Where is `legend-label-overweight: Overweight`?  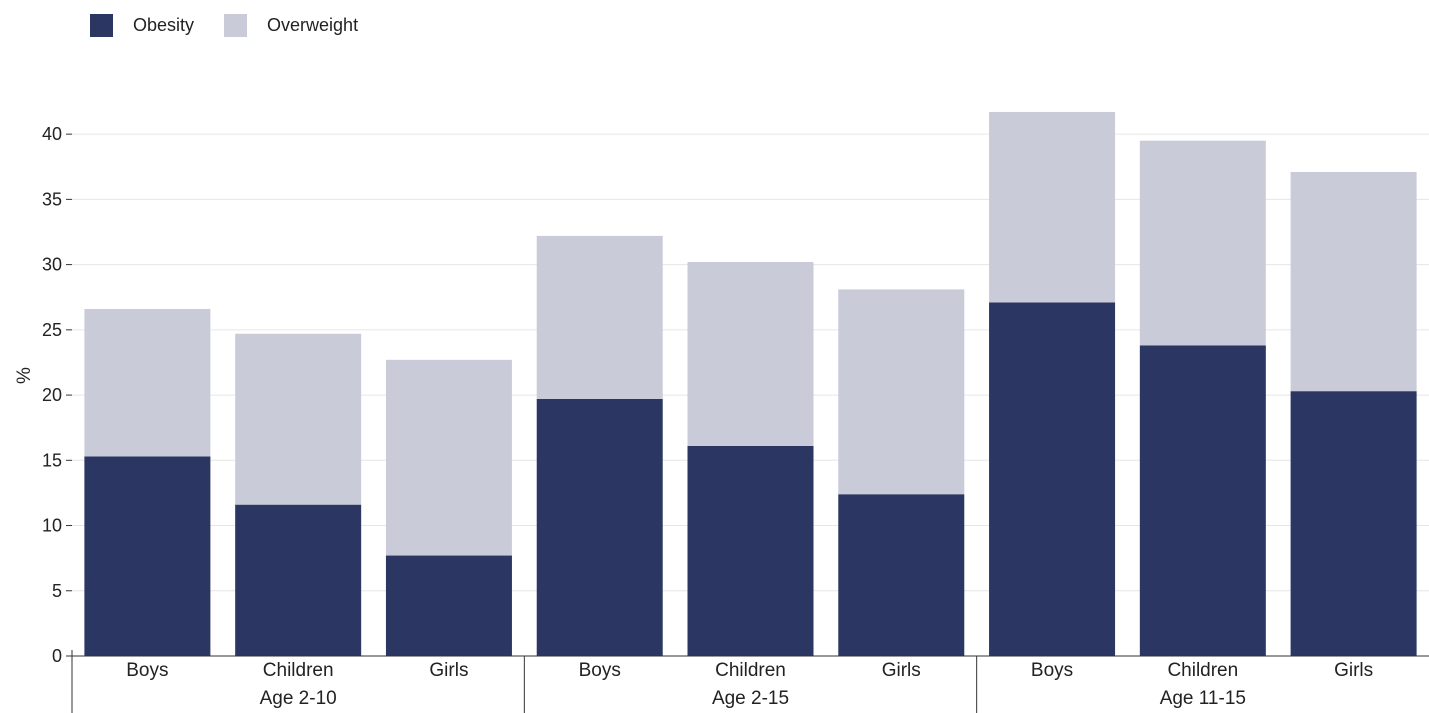 legend-label-overweight: Overweight is located at coordinates (313, 25).